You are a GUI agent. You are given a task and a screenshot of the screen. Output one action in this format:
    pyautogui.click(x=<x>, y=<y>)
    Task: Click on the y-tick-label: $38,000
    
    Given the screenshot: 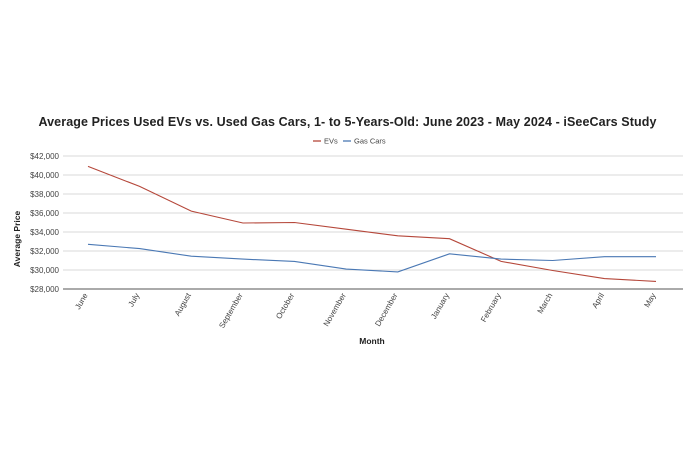 What is the action you would take?
    pyautogui.click(x=44, y=194)
    